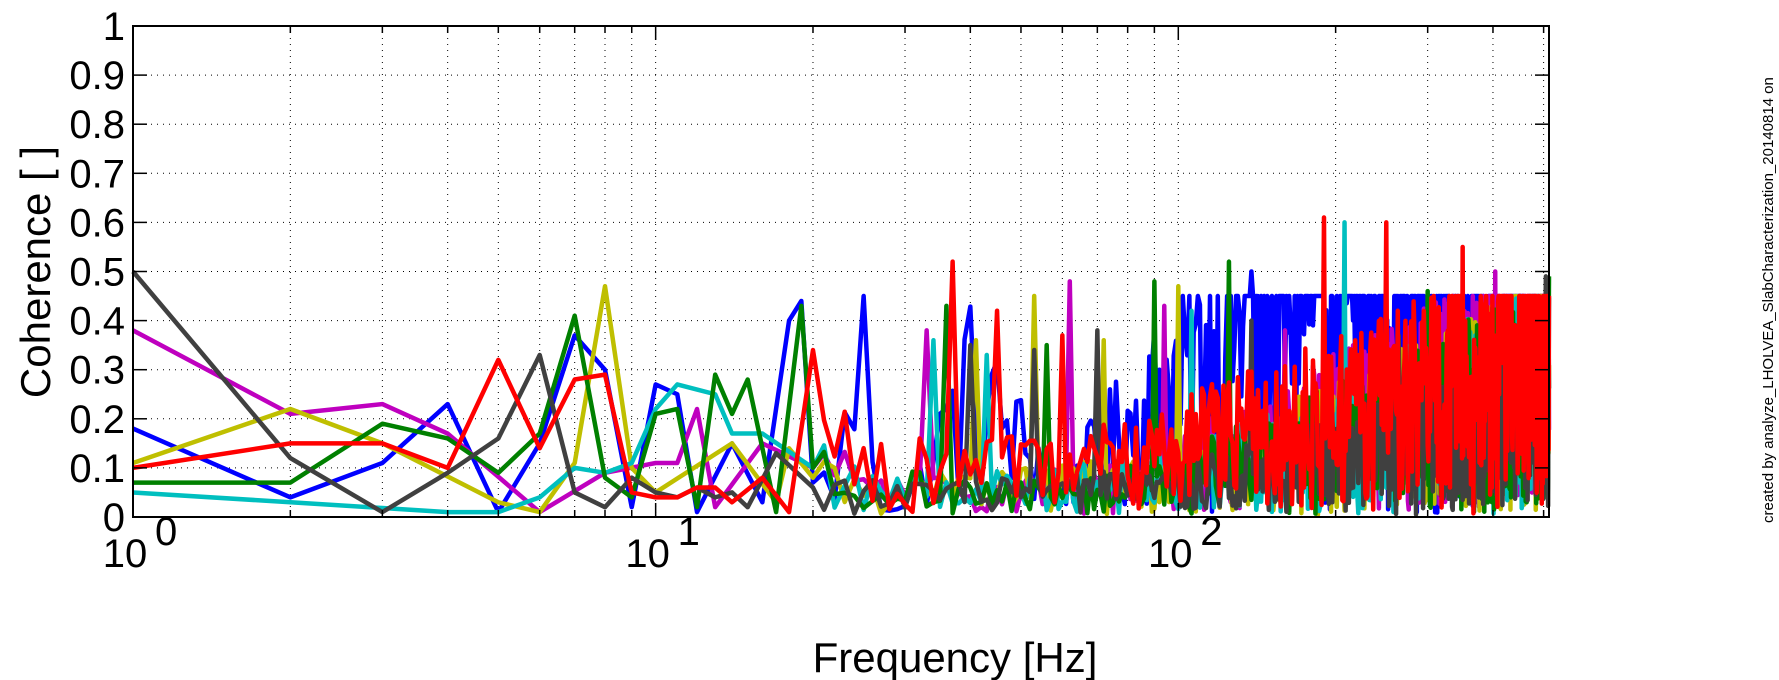 The image size is (1779, 680). I want to click on x-tick-exponent: 2, so click(1211, 532).